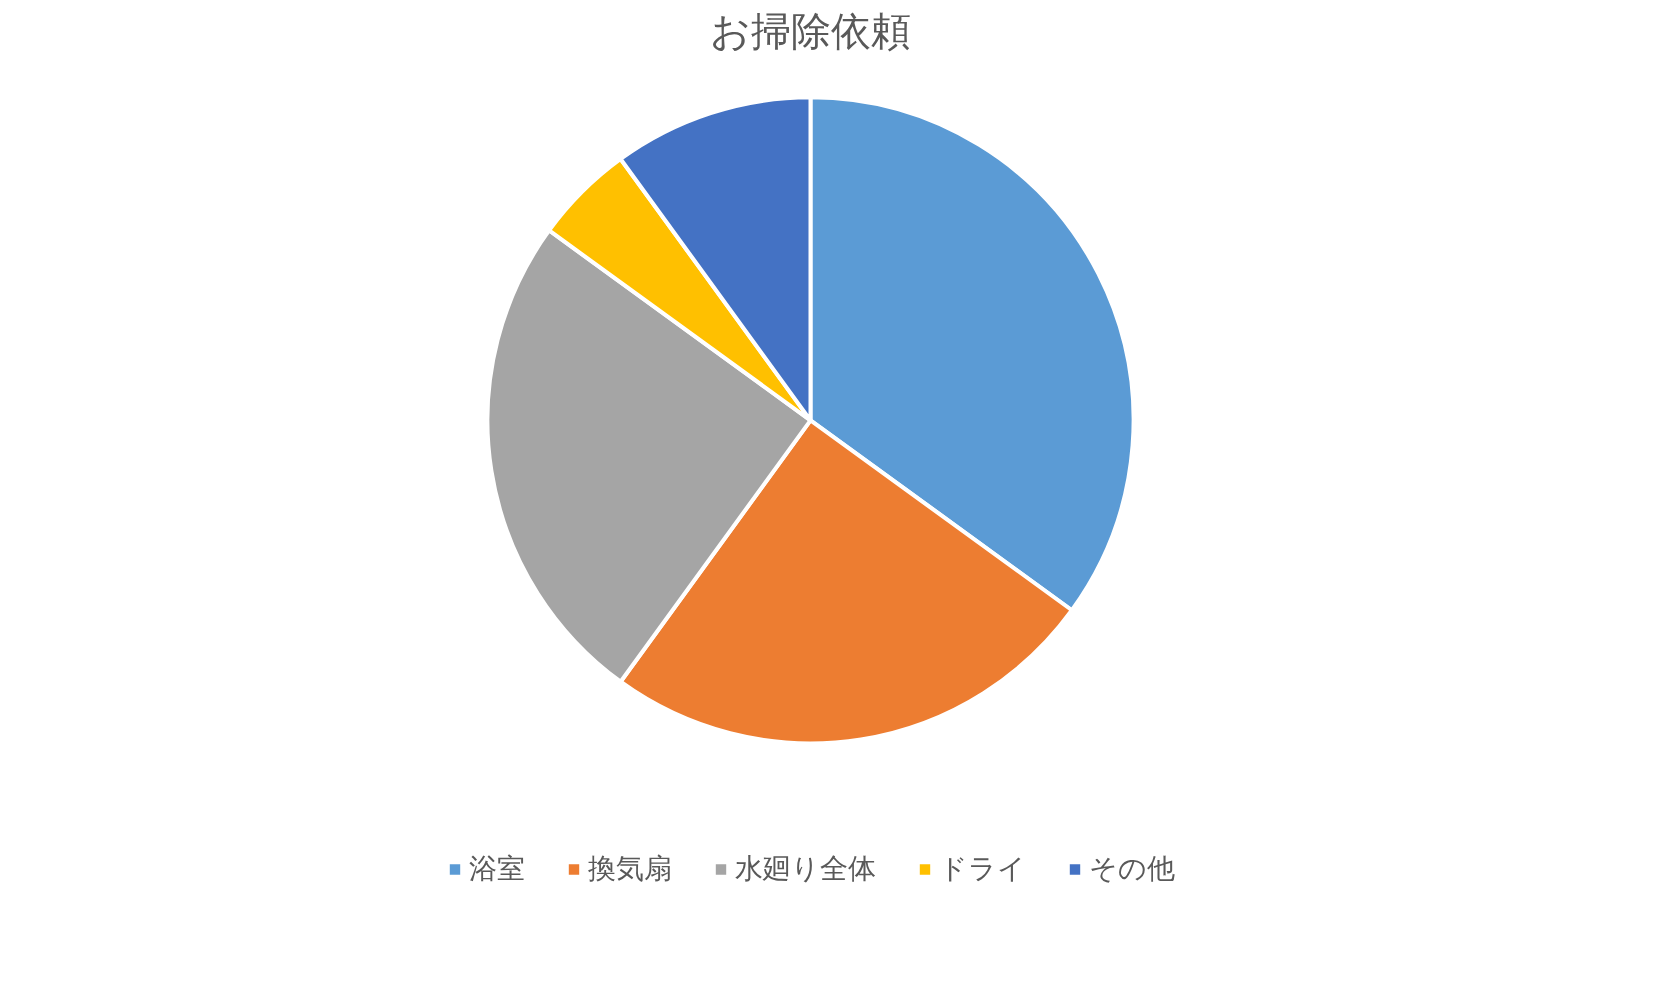  I want to click on legend-label: ドライ, so click(982, 869).